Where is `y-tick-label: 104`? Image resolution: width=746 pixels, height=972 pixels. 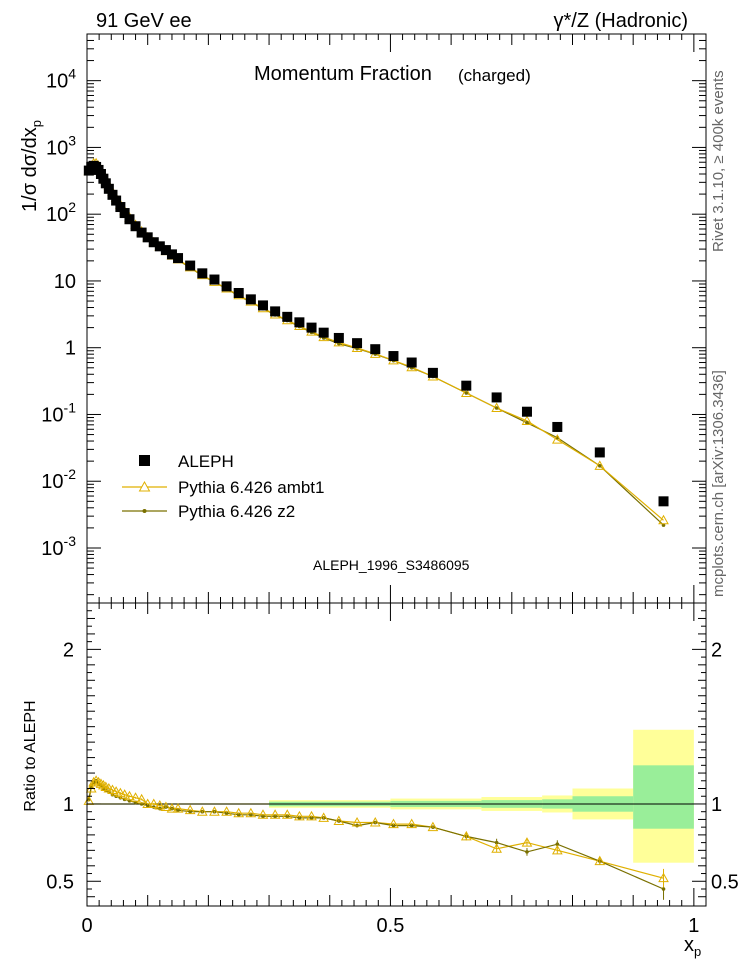
y-tick-label: 104 is located at coordinates (61, 79).